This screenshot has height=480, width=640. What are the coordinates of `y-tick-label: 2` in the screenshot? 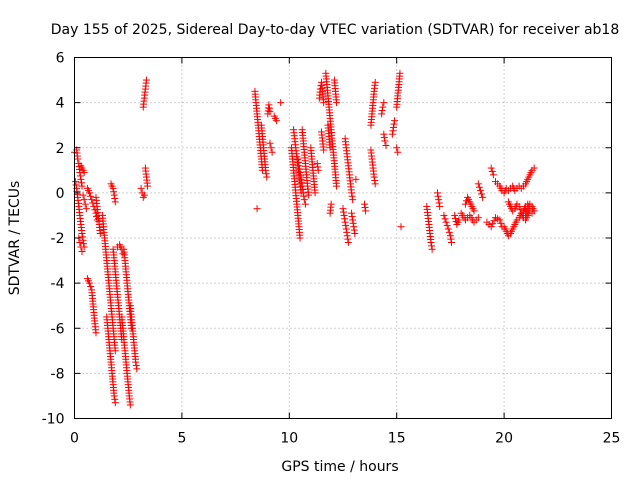 It's located at (60, 149).